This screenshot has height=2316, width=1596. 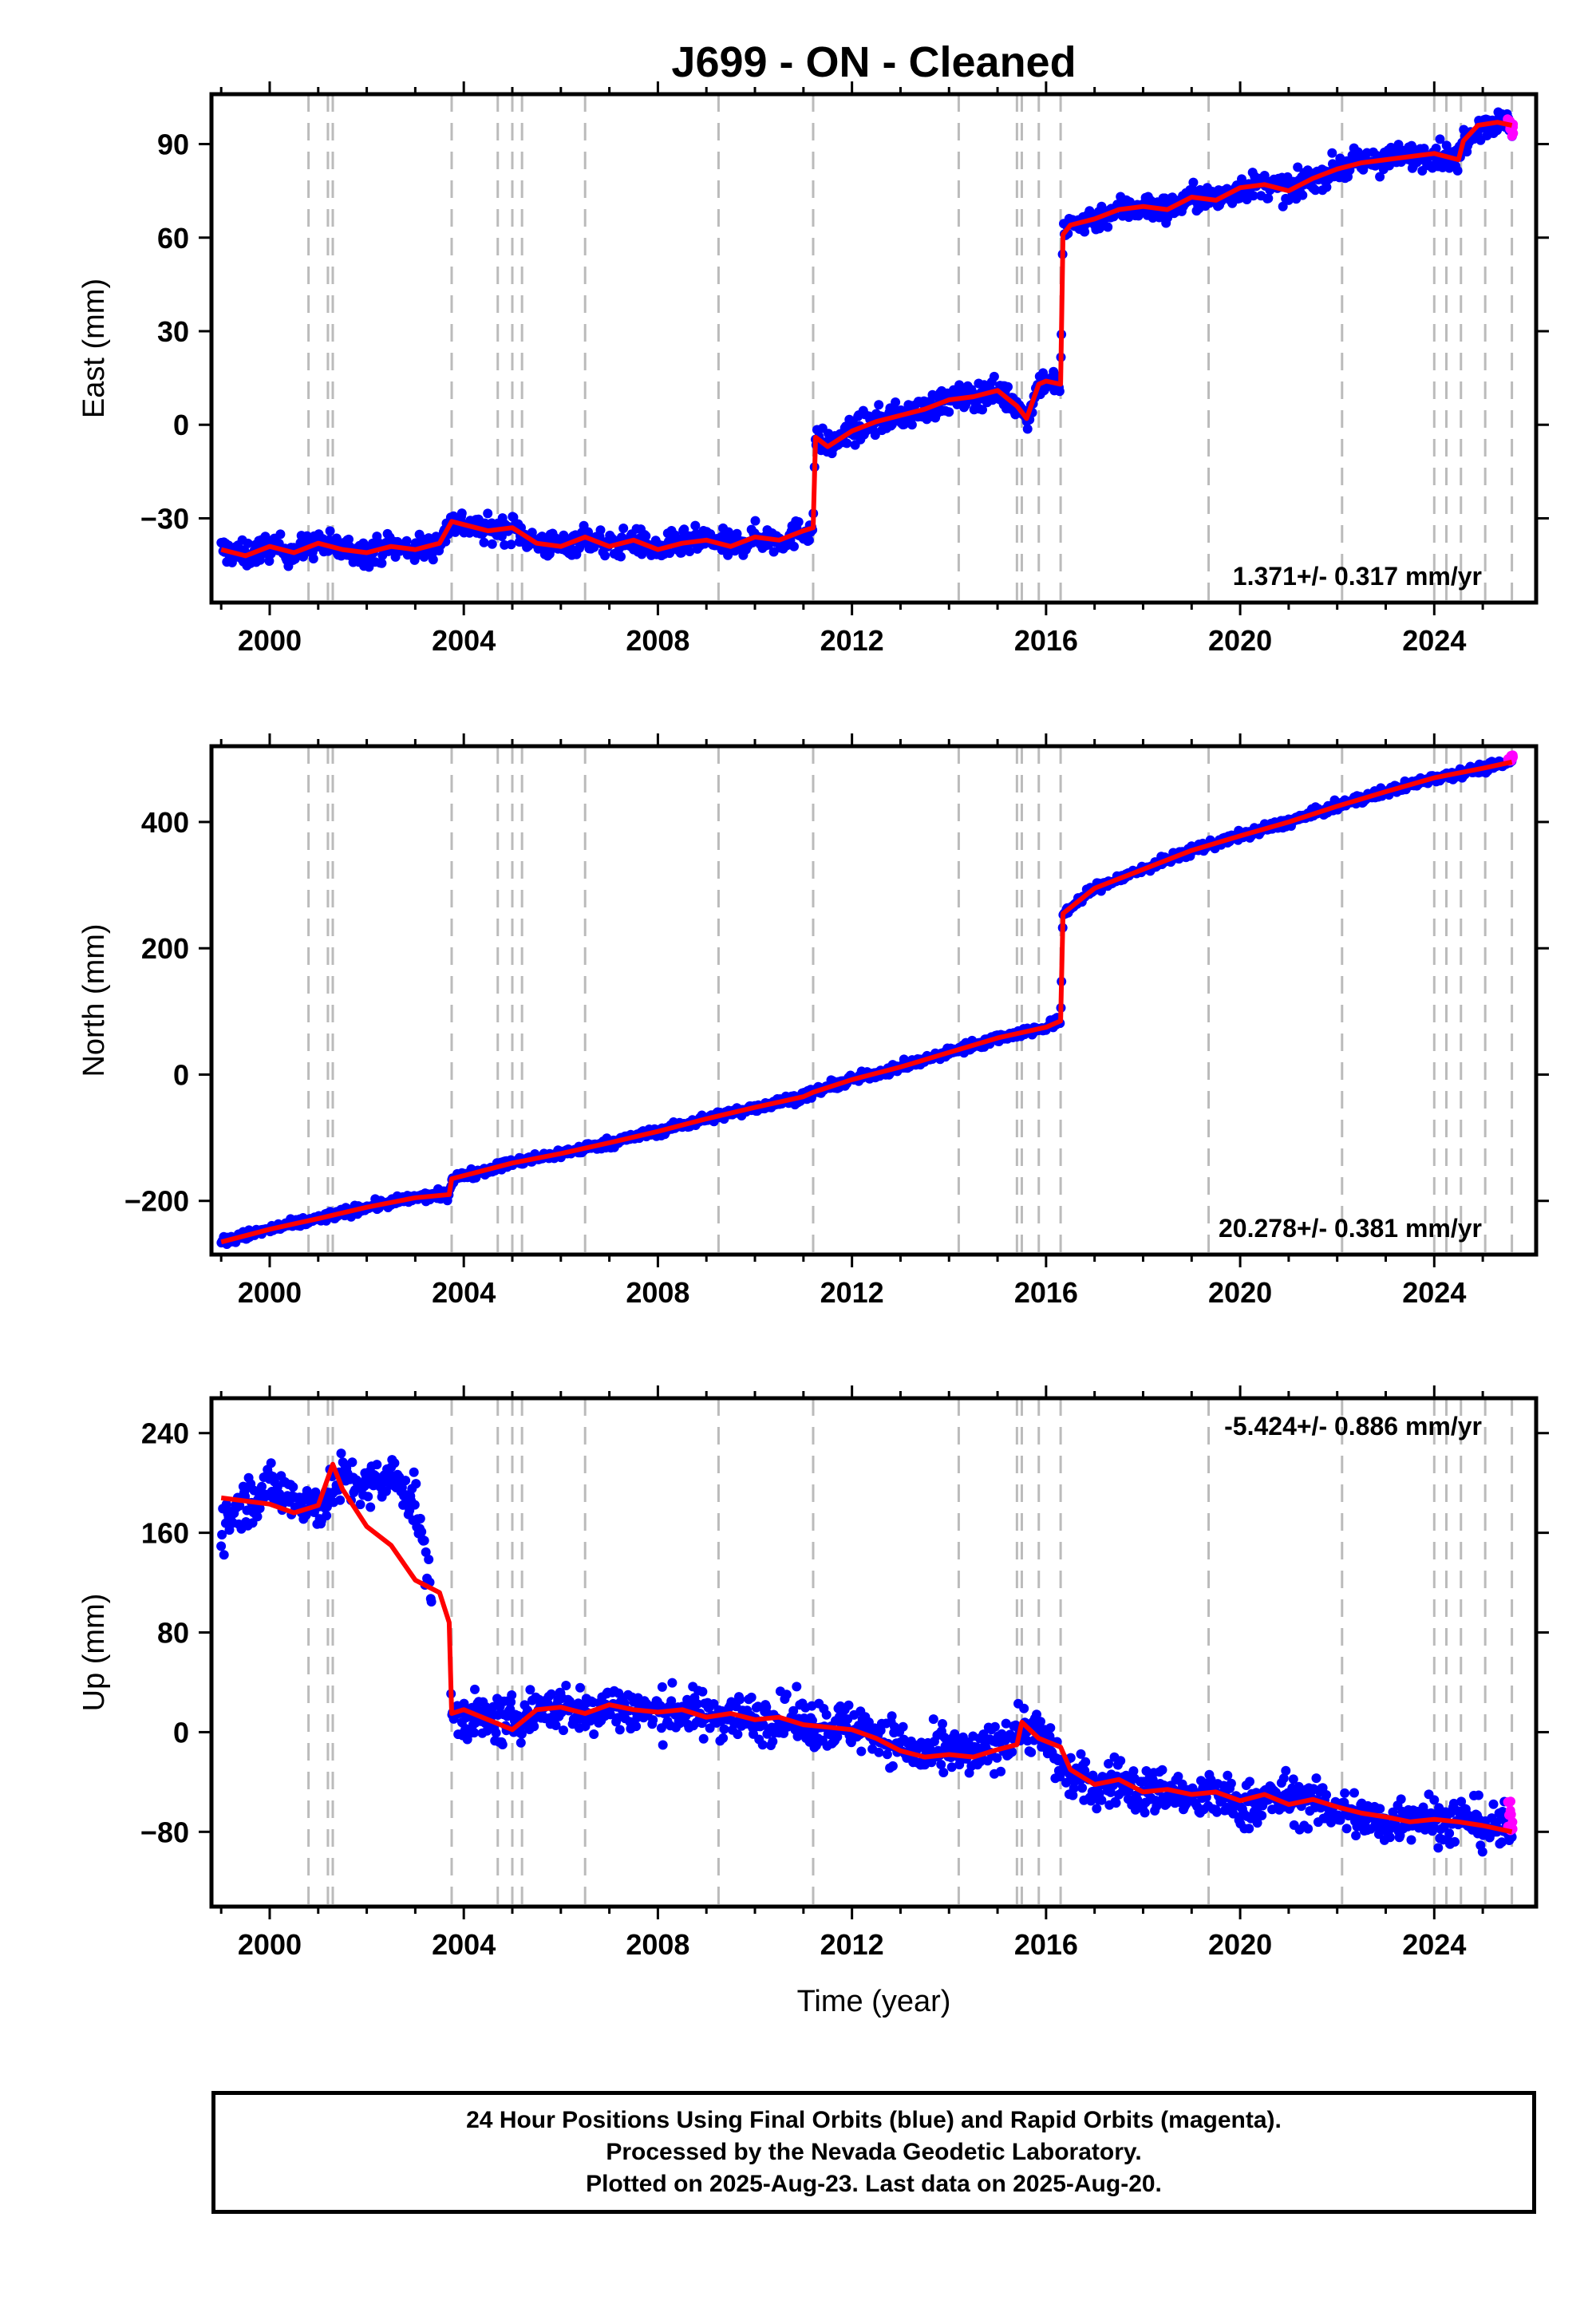 I want to click on x-tick-label: 2016, so click(x=1046, y=1292).